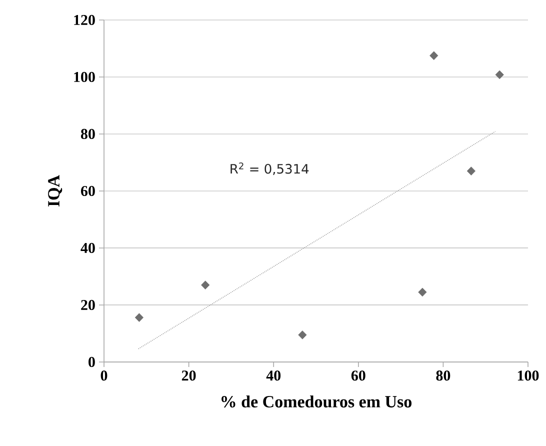 Image resolution: width=546 pixels, height=446 pixels. I want to click on x-tick-label: 20, so click(189, 375).